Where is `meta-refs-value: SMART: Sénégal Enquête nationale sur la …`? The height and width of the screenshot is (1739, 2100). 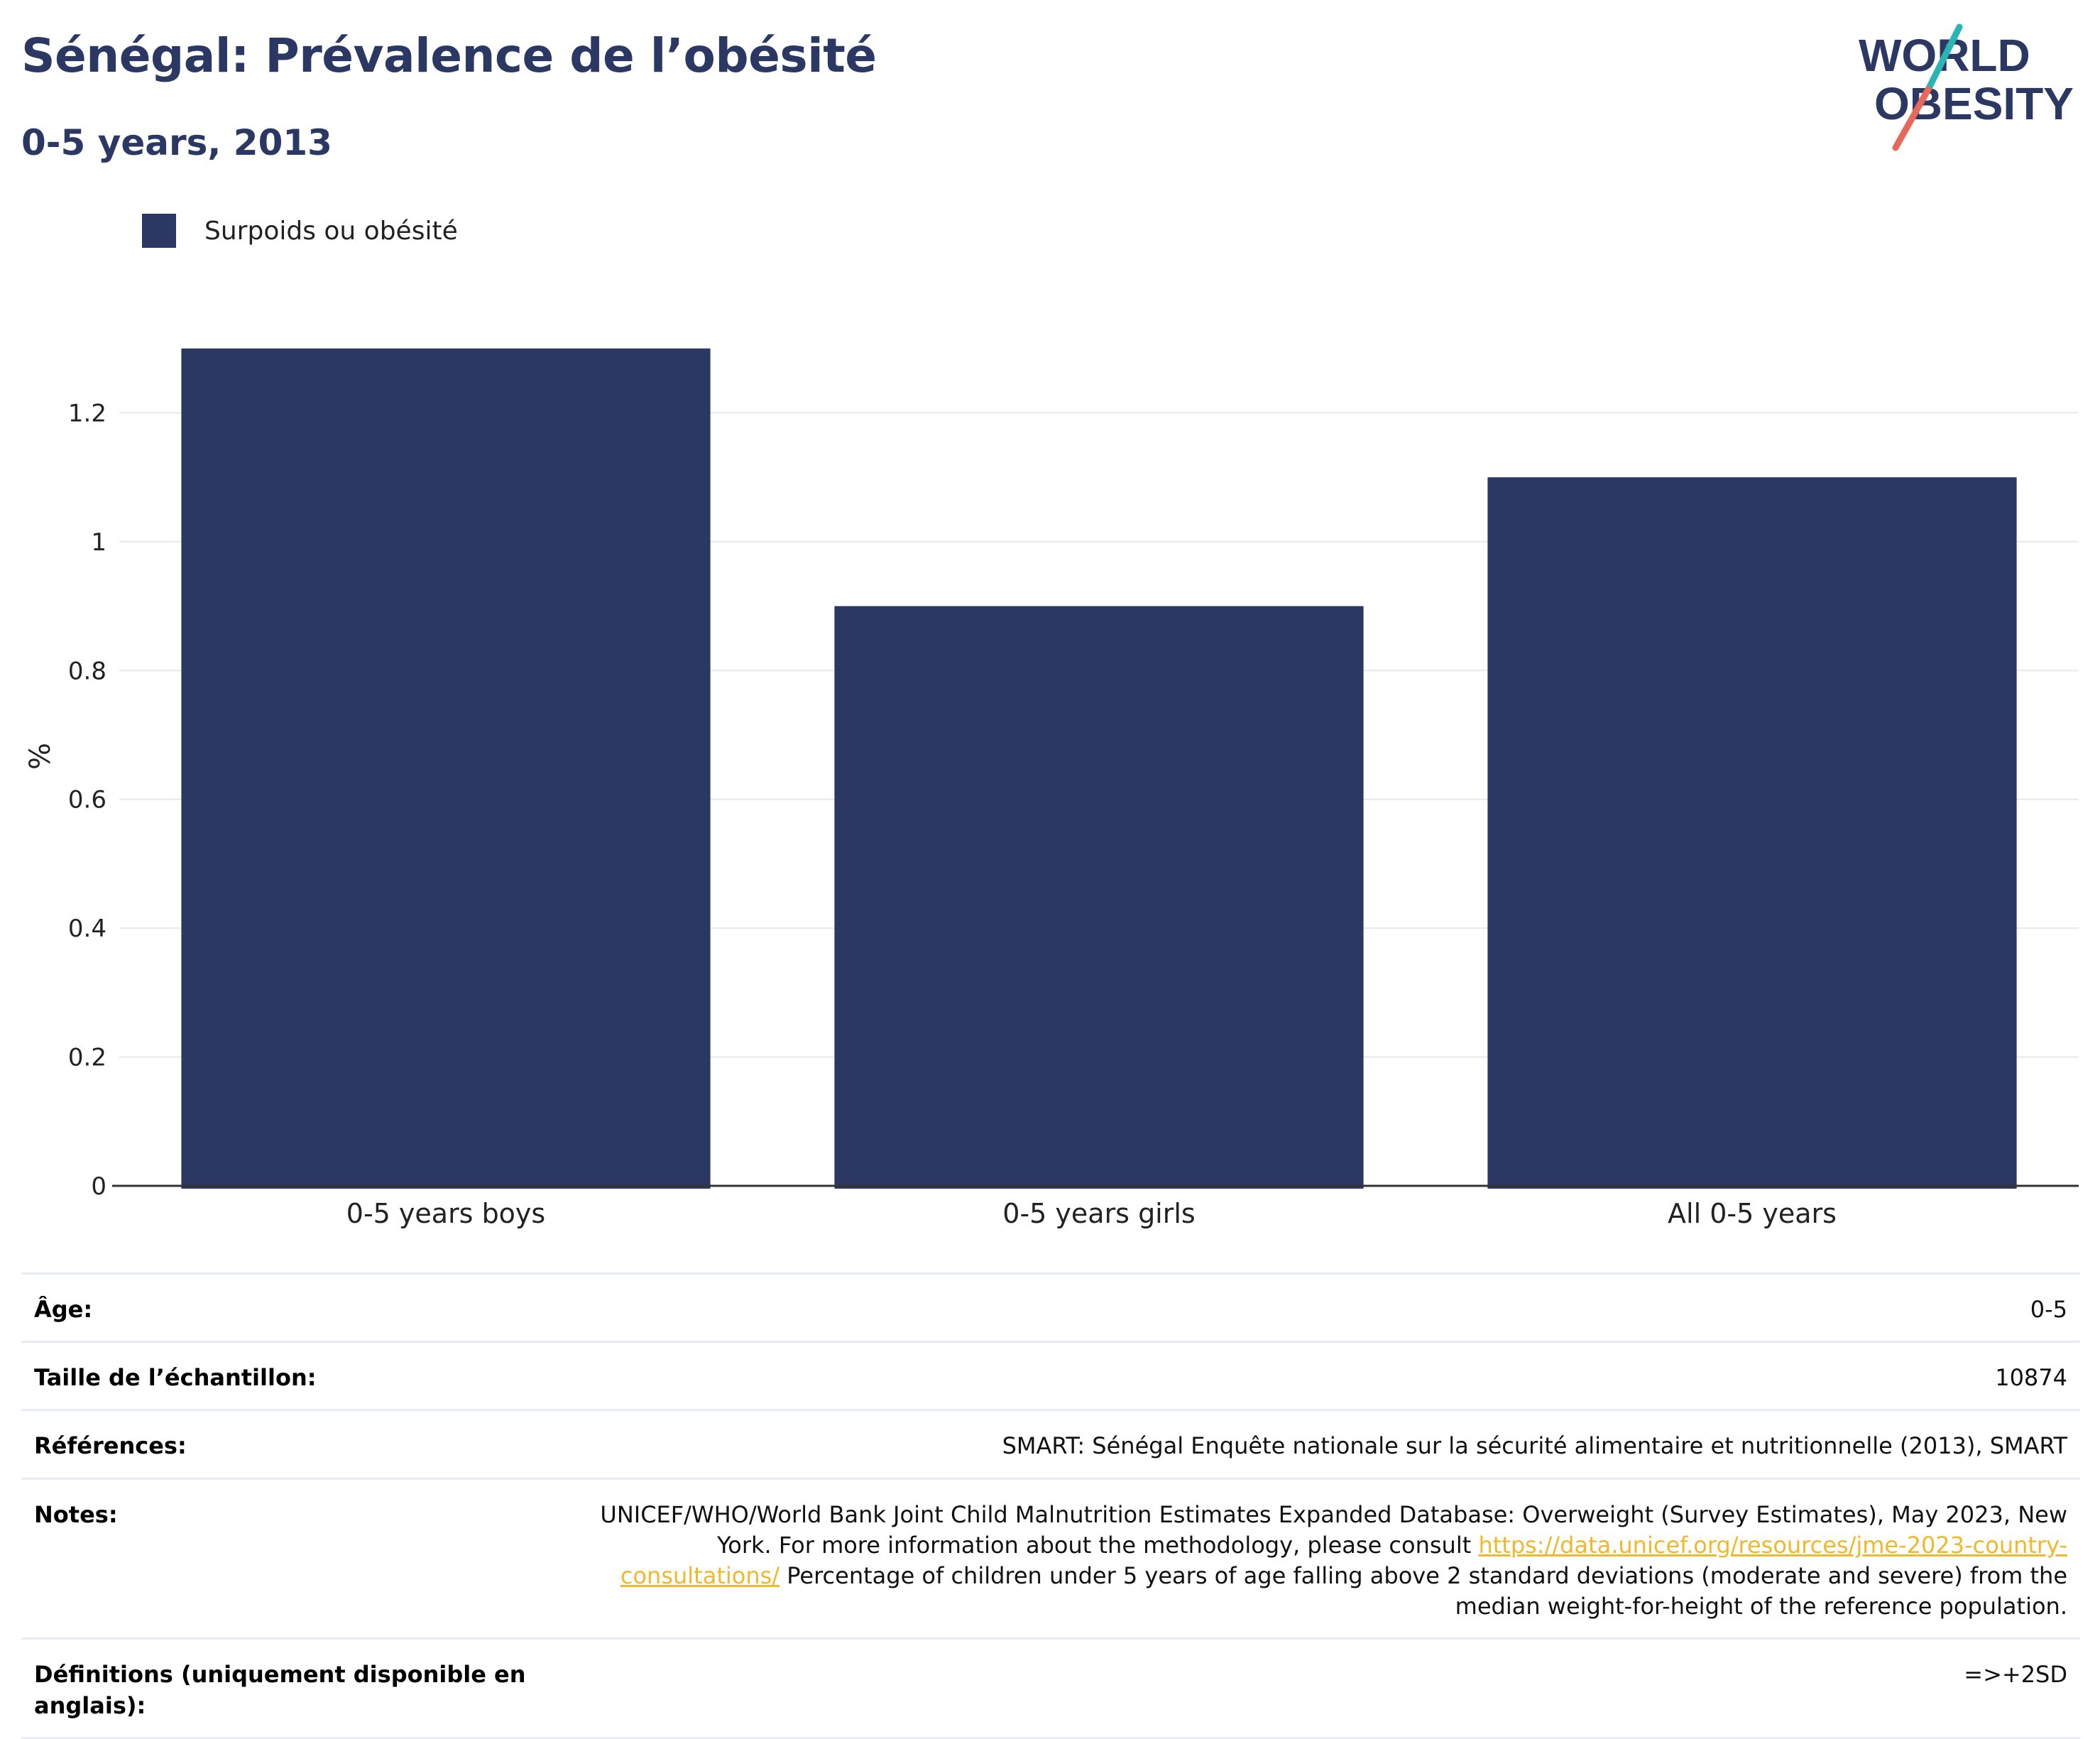
meta-refs-value: SMART: Sénégal Enquête nationale sur la … is located at coordinates (1534, 1446).